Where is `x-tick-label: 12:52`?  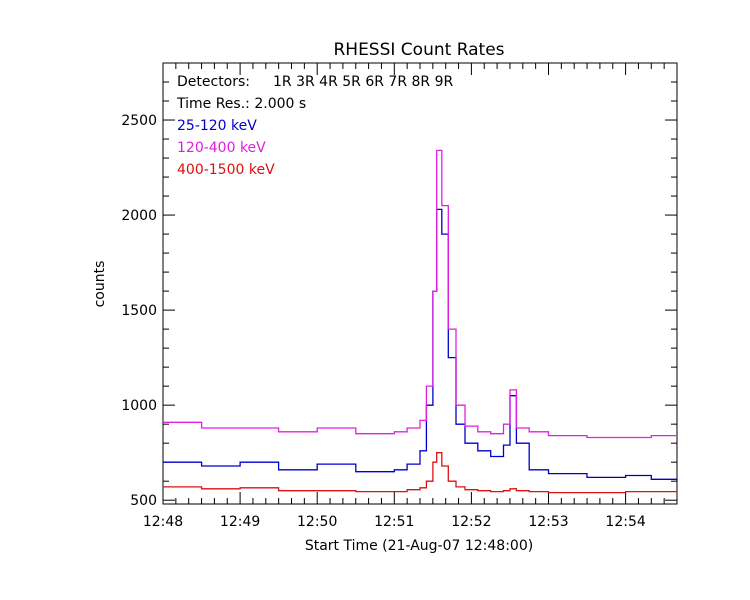 x-tick-label: 12:52 is located at coordinates (471, 522).